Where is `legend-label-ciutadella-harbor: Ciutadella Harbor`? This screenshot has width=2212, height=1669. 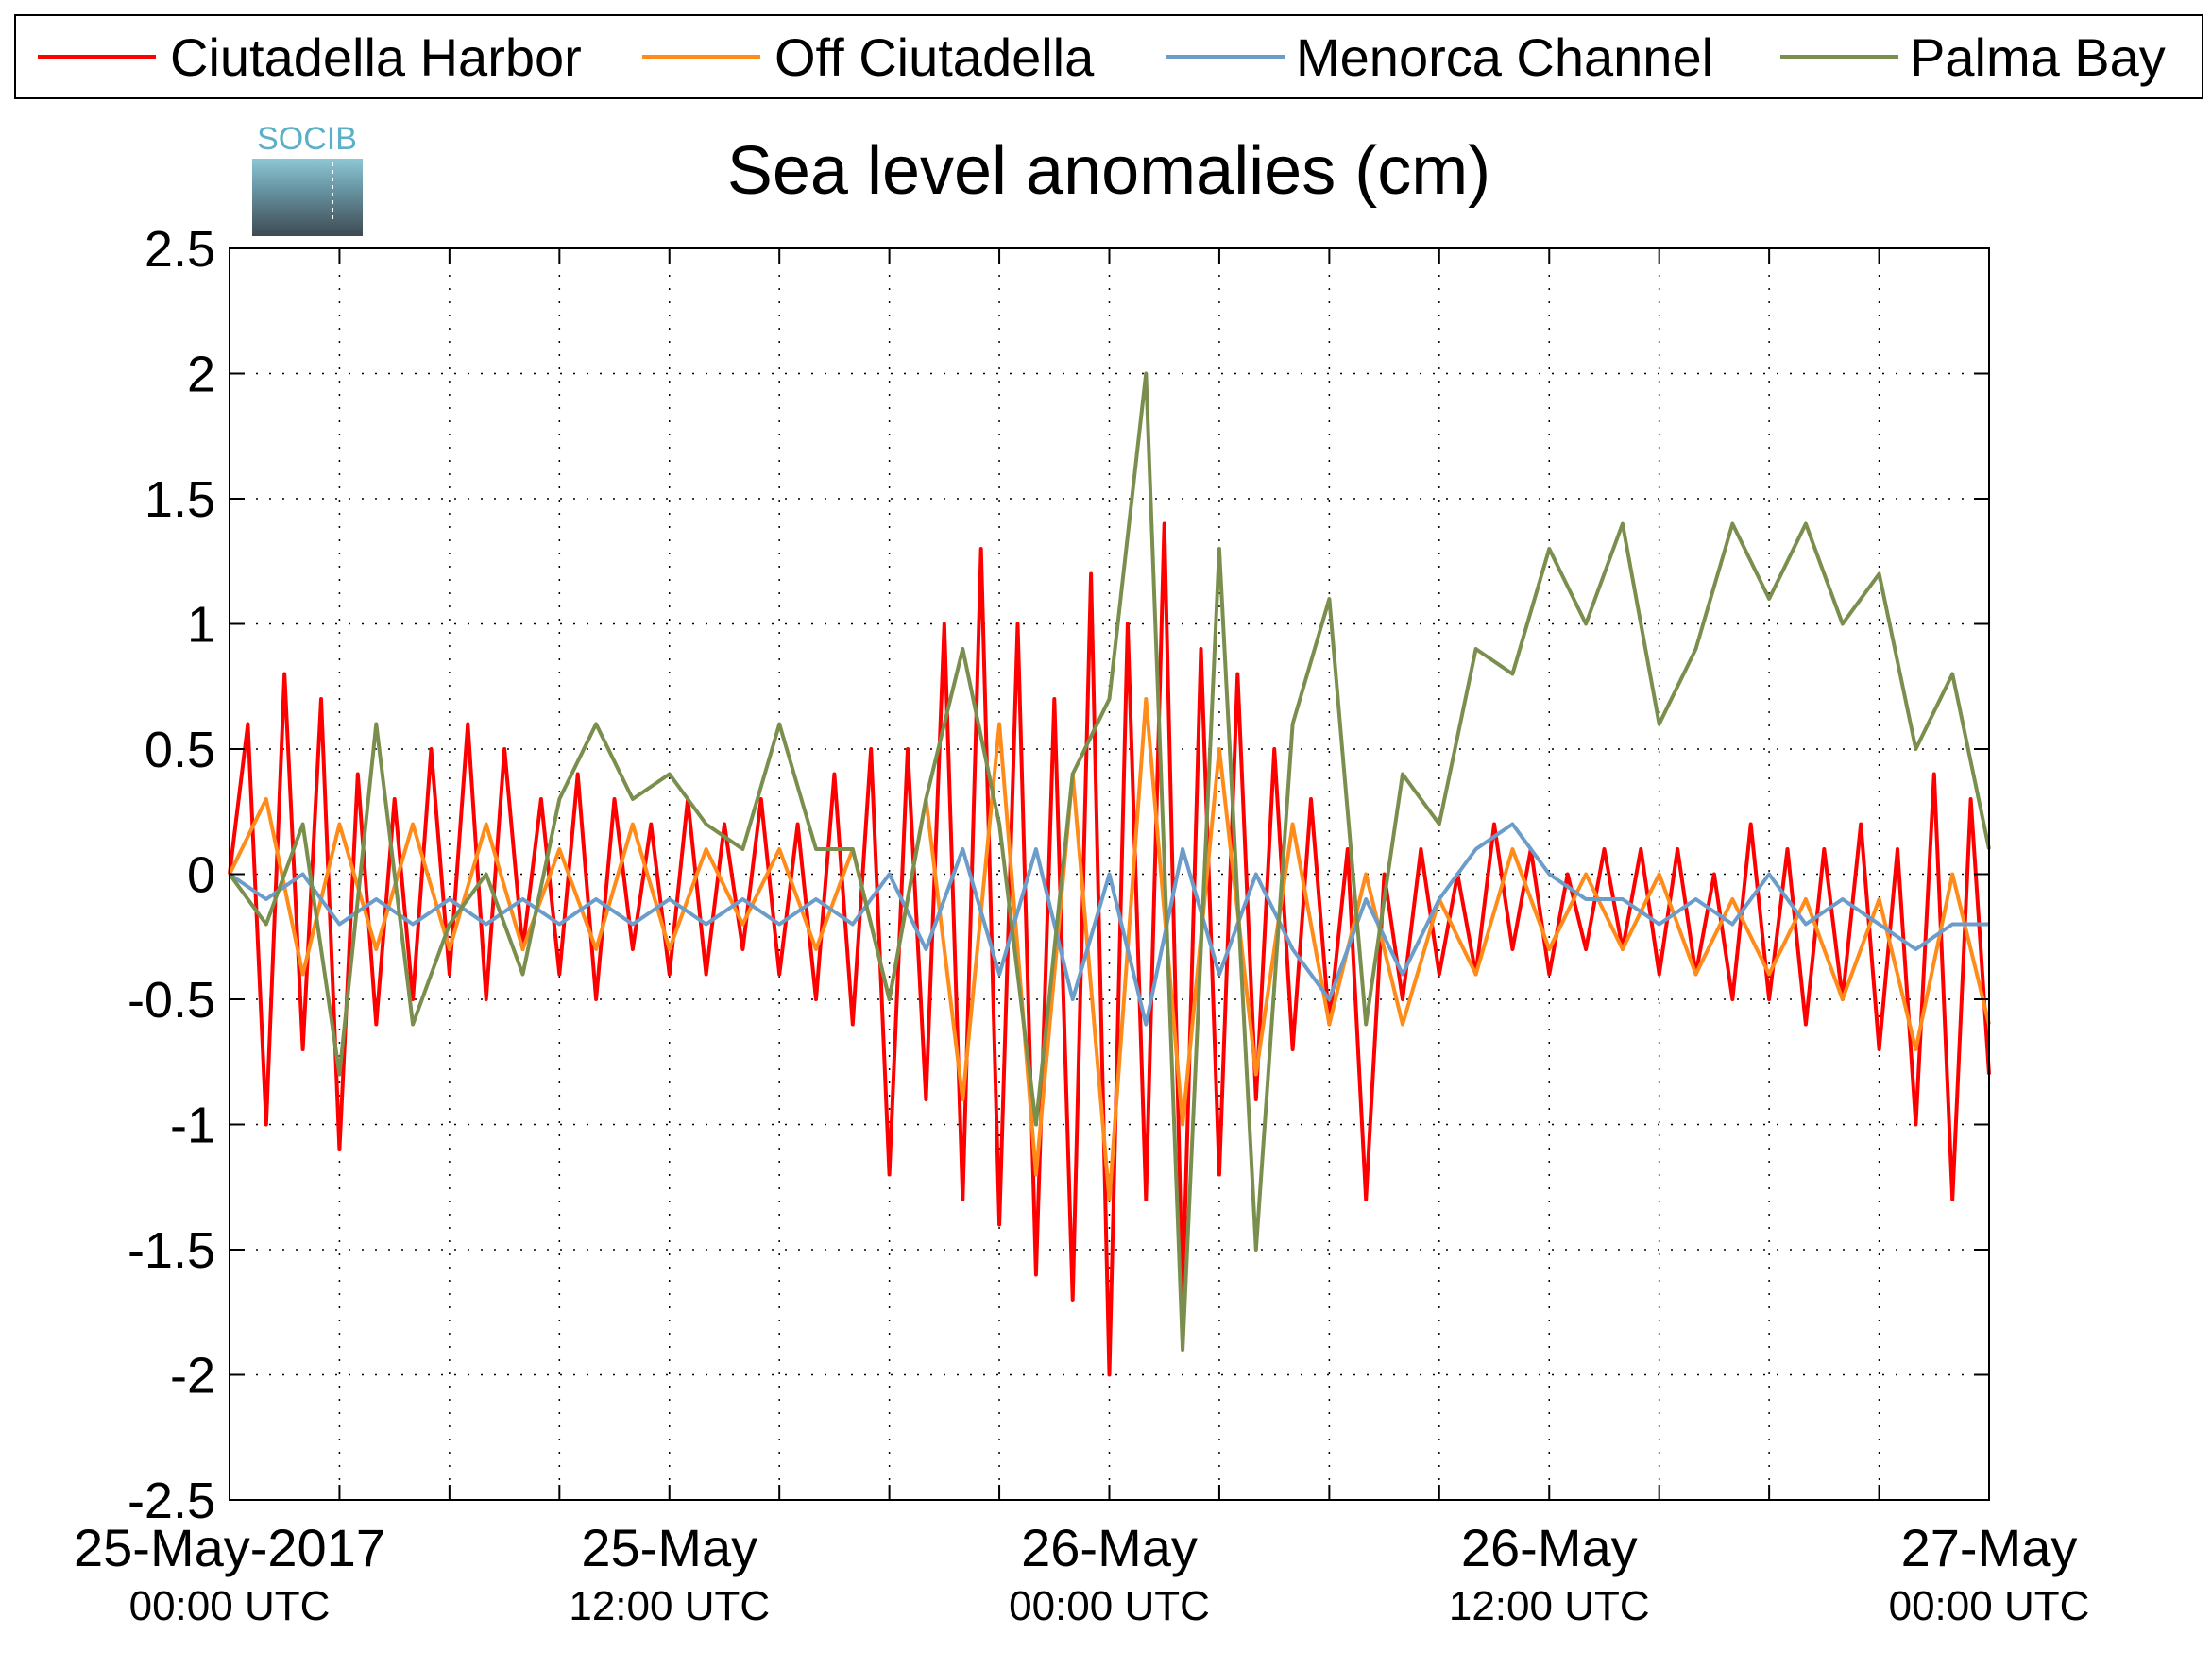
legend-label-ciutadella-harbor: Ciutadella Harbor is located at coordinates (376, 57).